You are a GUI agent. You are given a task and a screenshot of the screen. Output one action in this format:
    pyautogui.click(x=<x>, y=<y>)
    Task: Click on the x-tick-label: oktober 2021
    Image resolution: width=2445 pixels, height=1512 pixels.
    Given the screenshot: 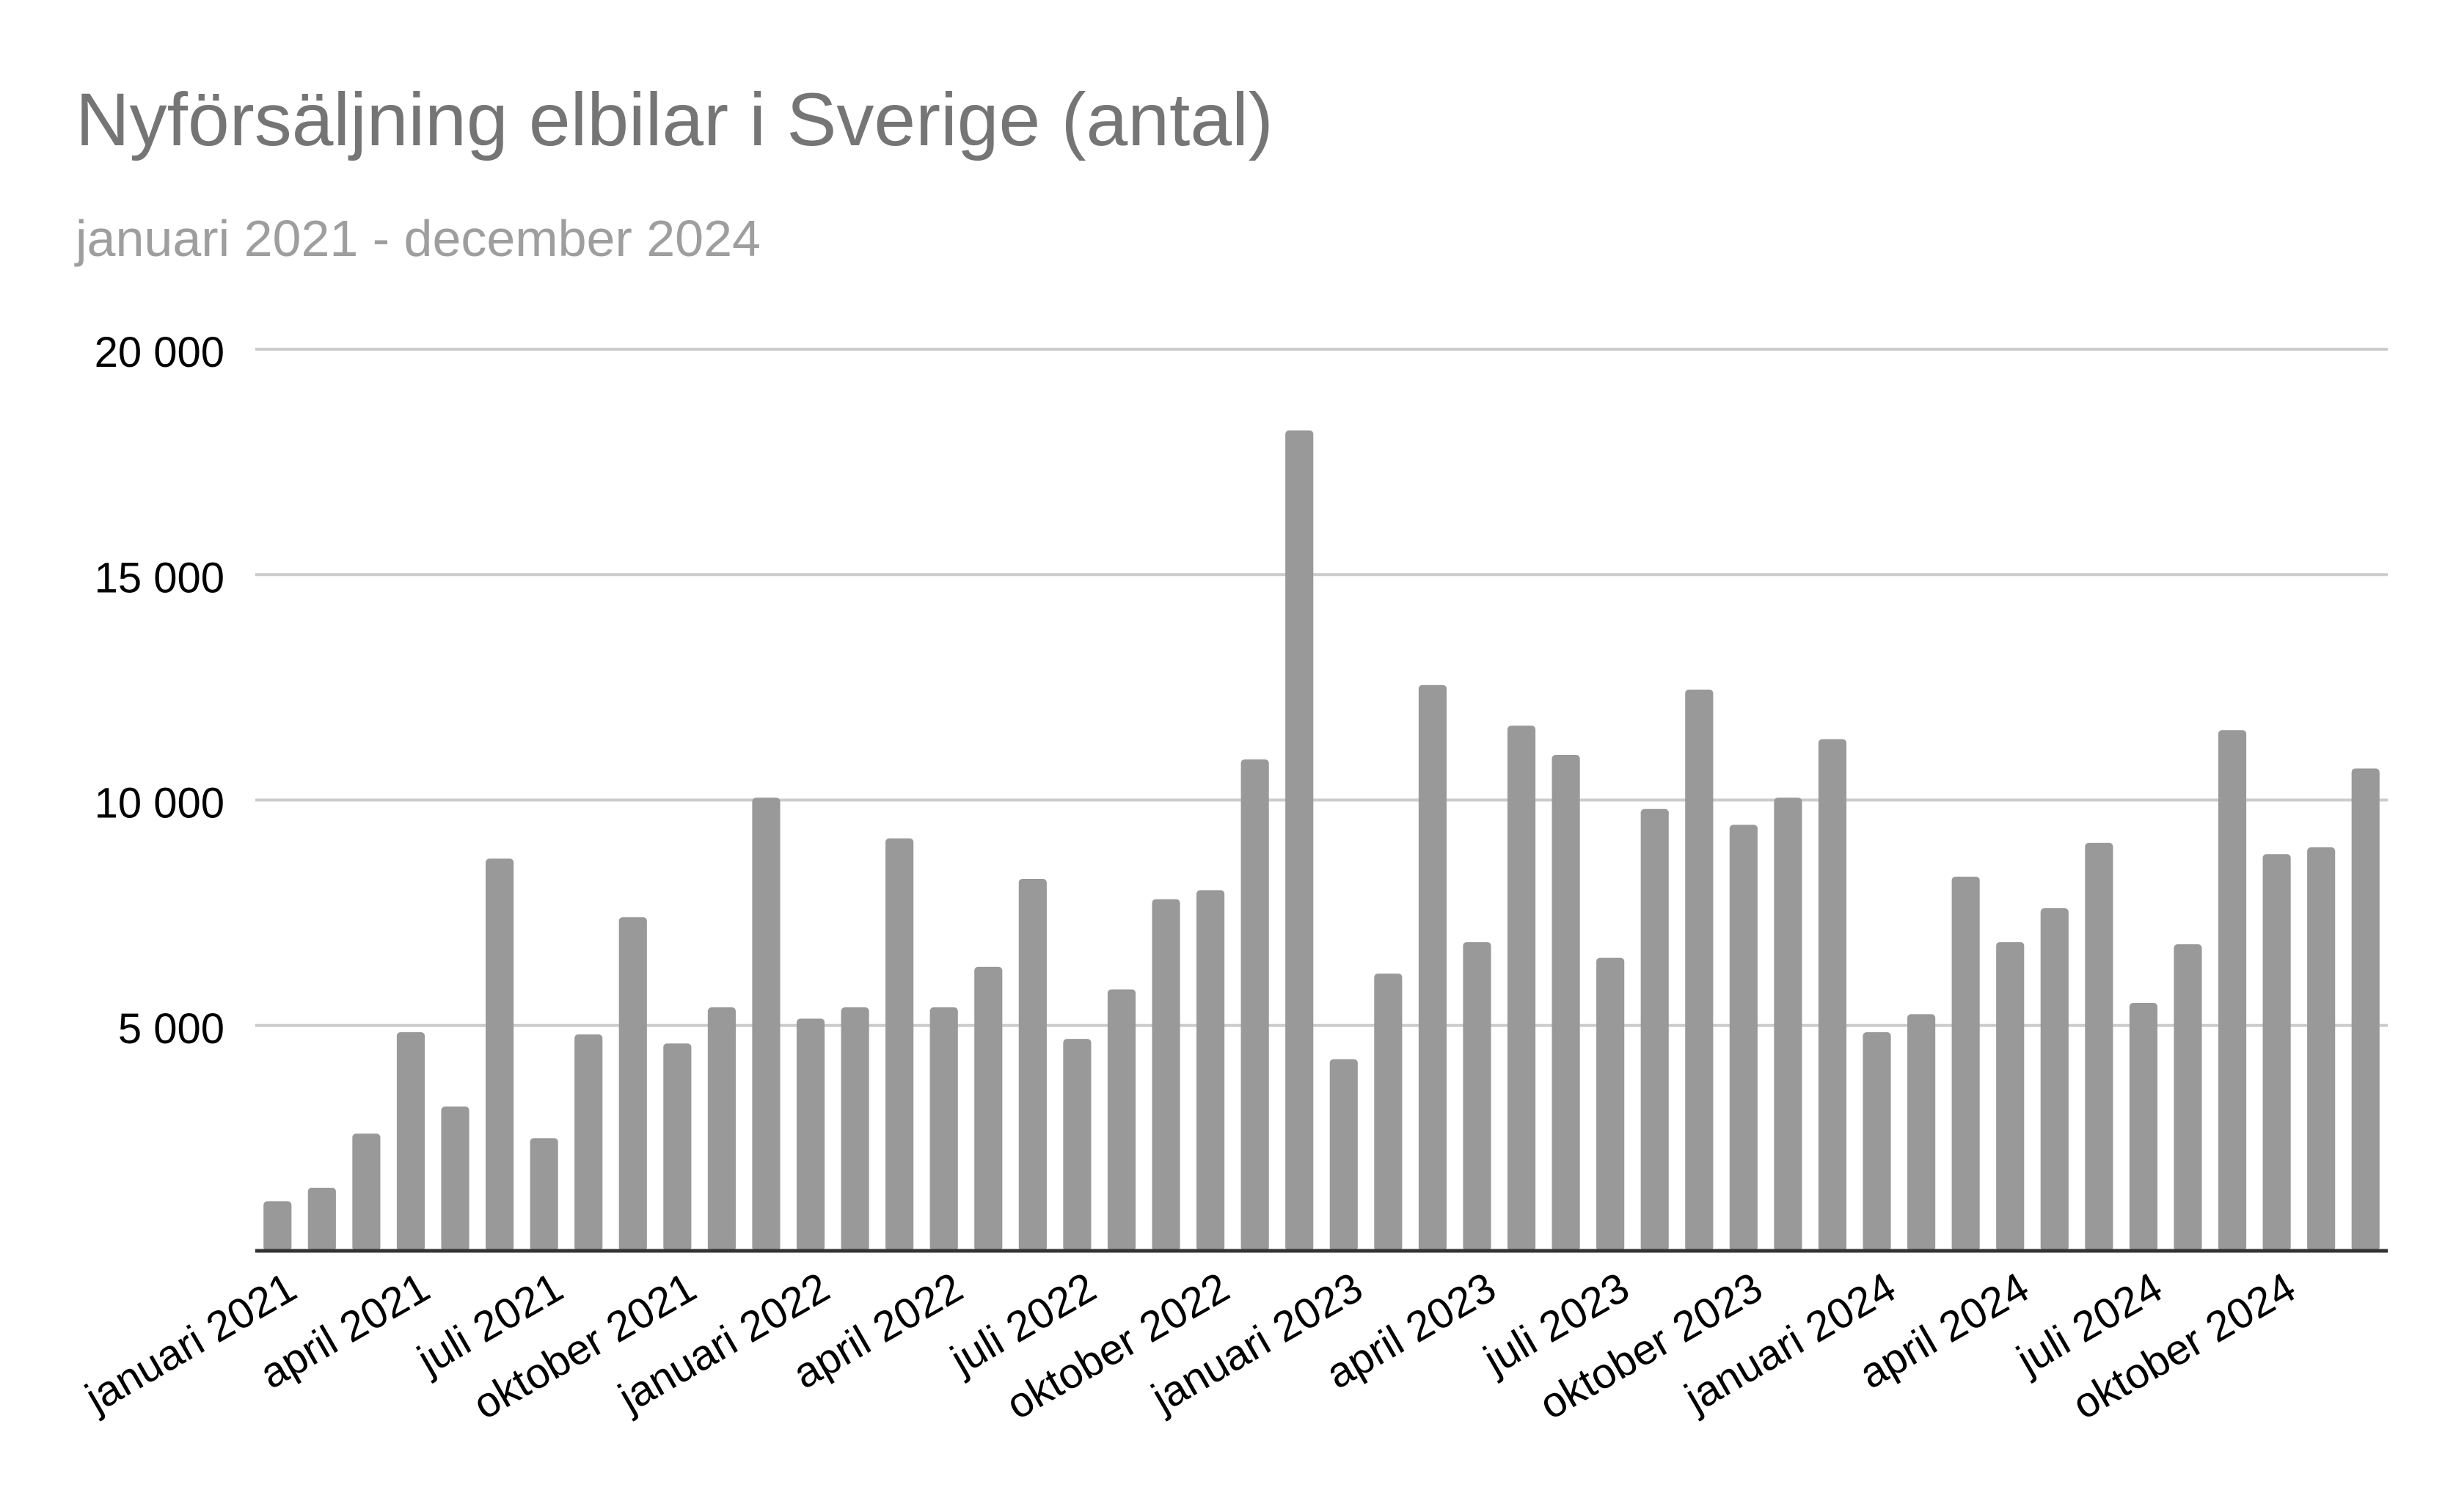 What is the action you would take?
    pyautogui.click(x=584, y=1346)
    